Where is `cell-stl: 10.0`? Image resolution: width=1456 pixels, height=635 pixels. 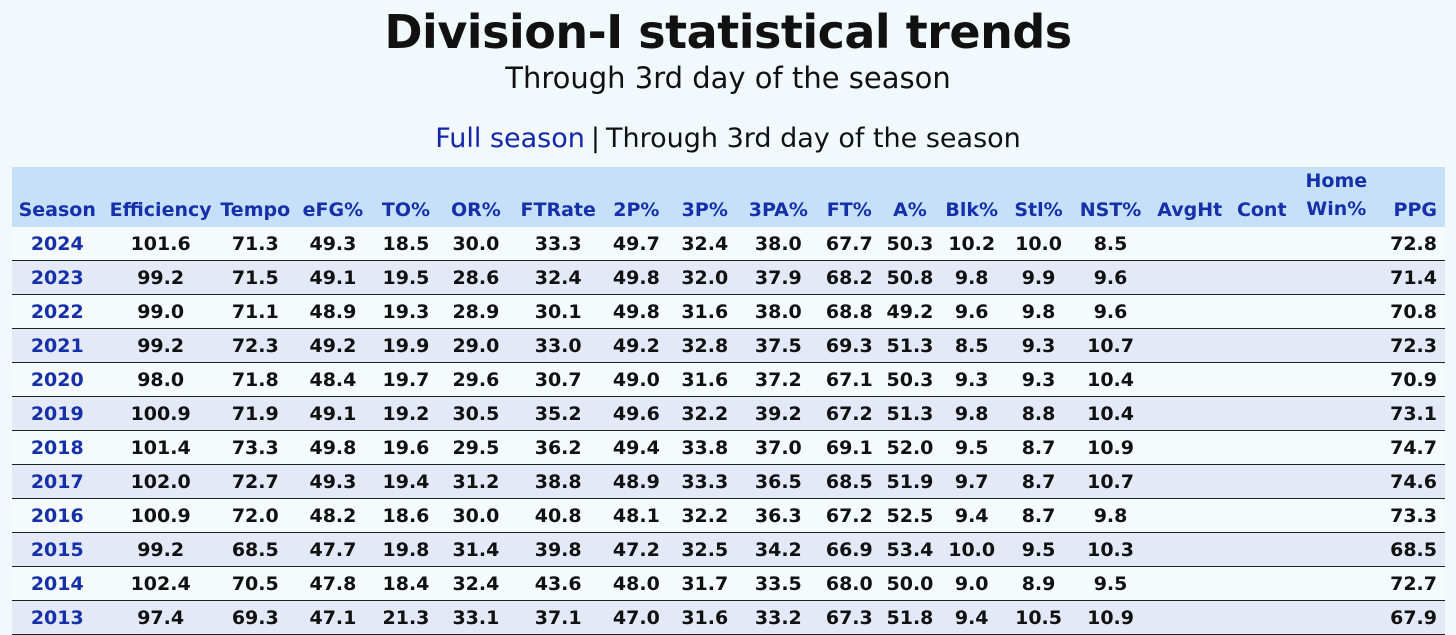 cell-stl: 10.0 is located at coordinates (1038, 244).